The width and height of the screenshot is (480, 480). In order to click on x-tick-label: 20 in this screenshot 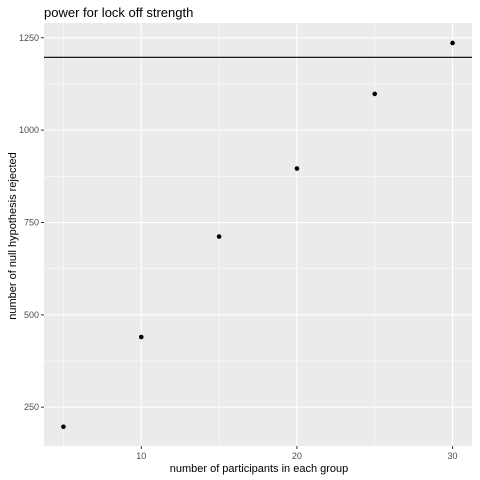, I will do `click(297, 456)`.